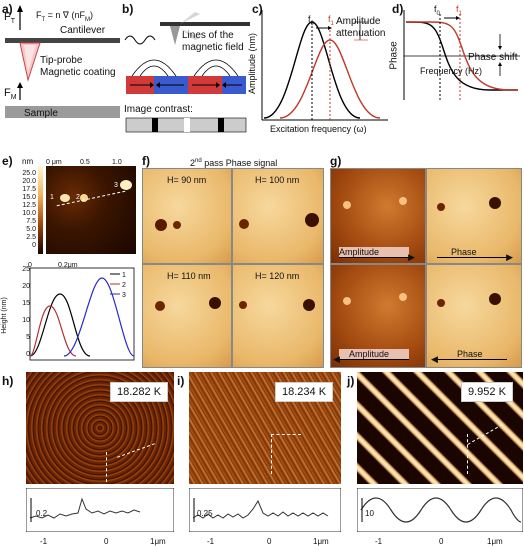 The height and width of the screenshot is (550, 524). Describe the element at coordinates (474, 216) in the screenshot. I see `g-phase-top: Phase ▶` at that location.